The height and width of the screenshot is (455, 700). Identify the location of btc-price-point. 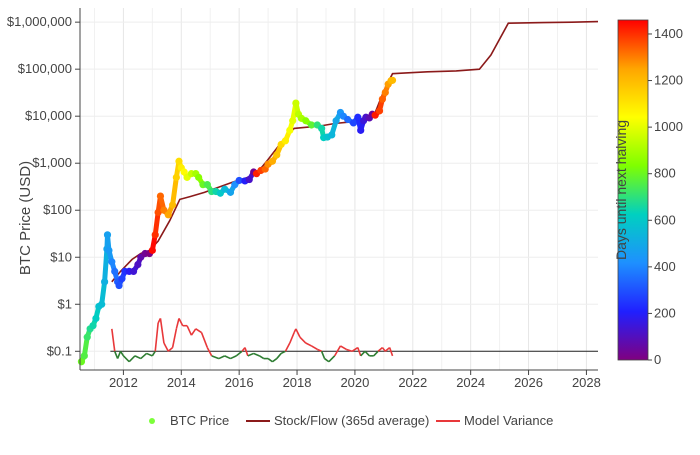
(392, 80).